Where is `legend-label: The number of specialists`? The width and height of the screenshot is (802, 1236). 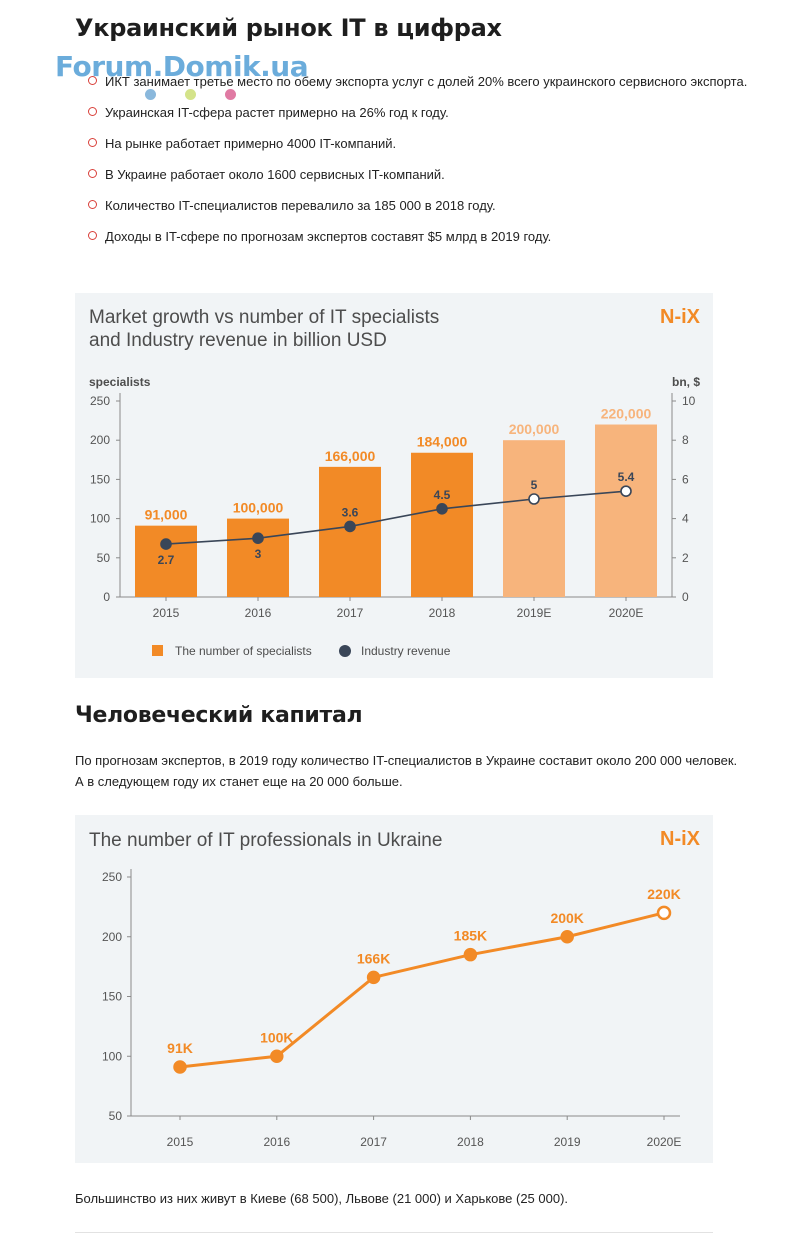 legend-label: The number of specialists is located at coordinates (243, 651).